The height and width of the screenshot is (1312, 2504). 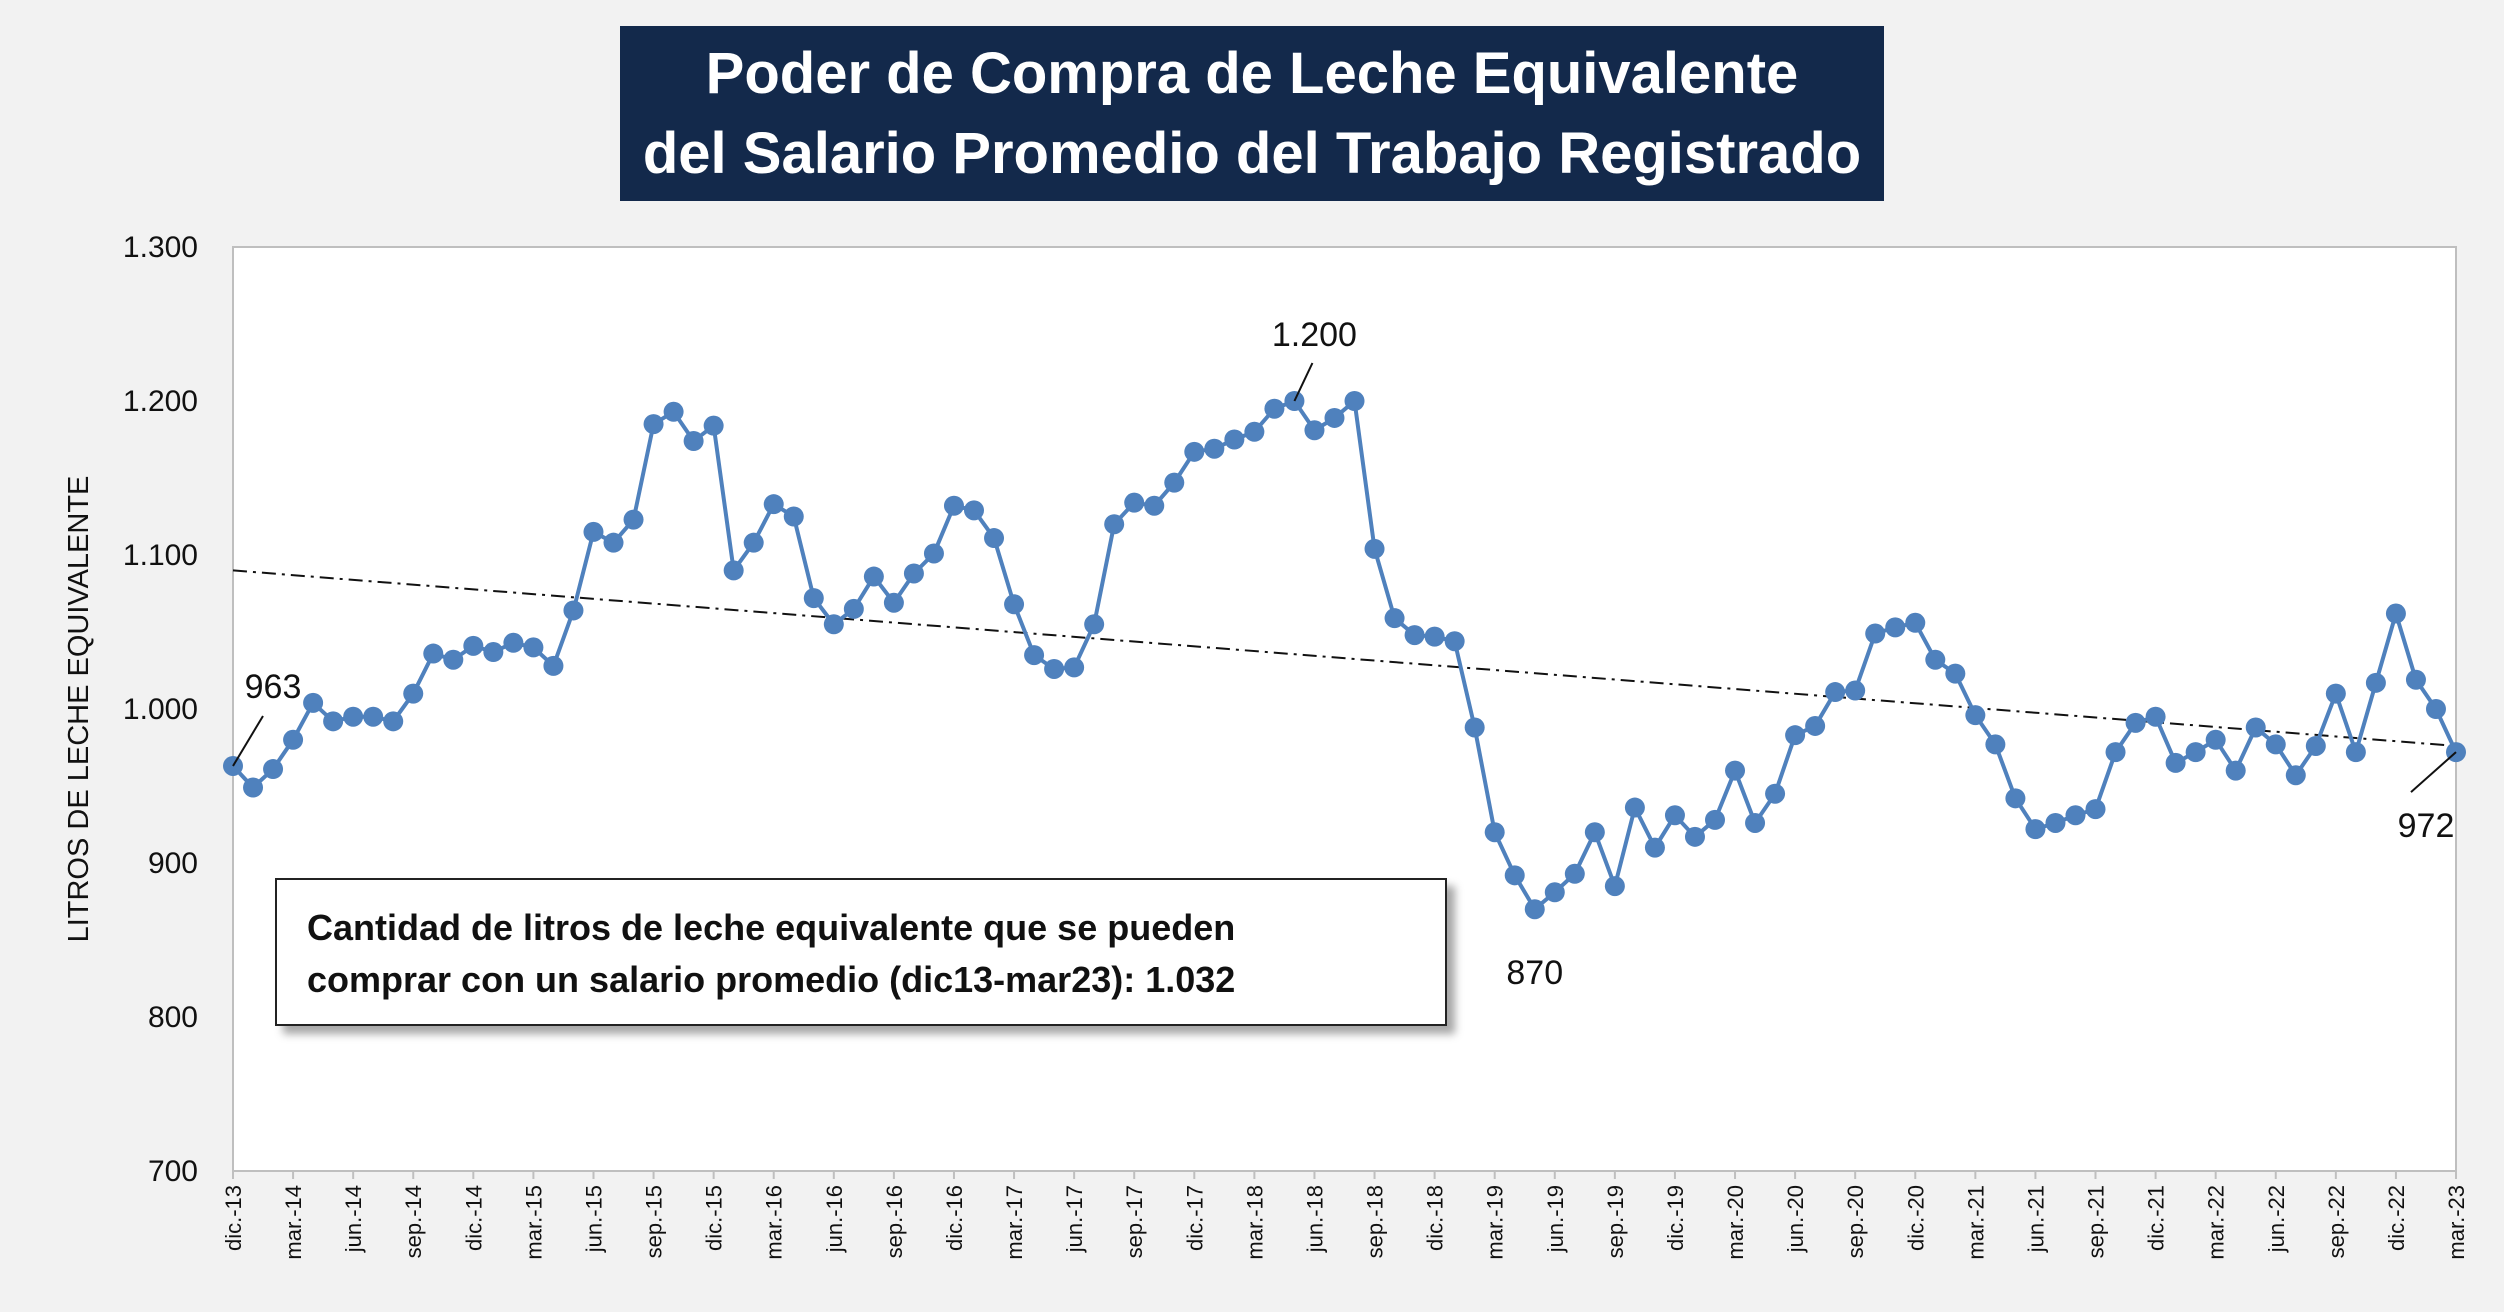 I want to click on x-tick-label: dic.-16, so click(x=954, y=1218).